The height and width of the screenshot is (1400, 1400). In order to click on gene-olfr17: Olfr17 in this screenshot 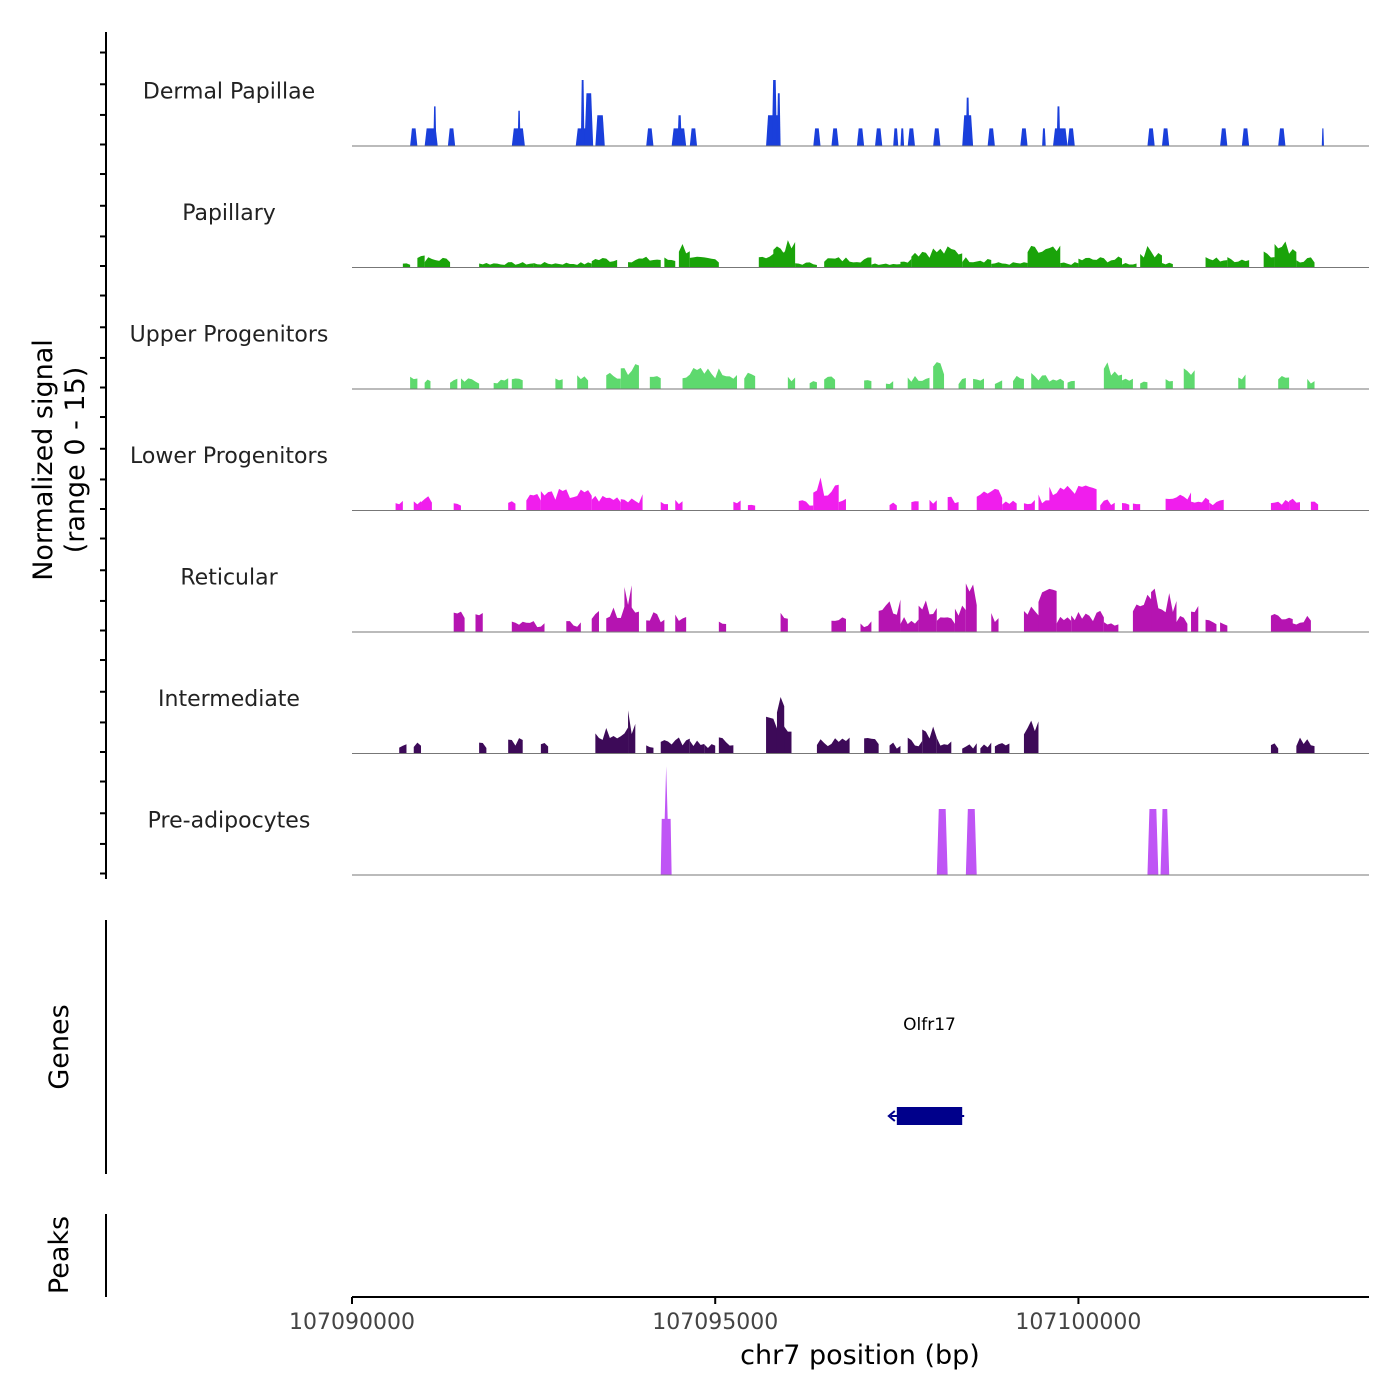, I will do `click(926, 1070)`.